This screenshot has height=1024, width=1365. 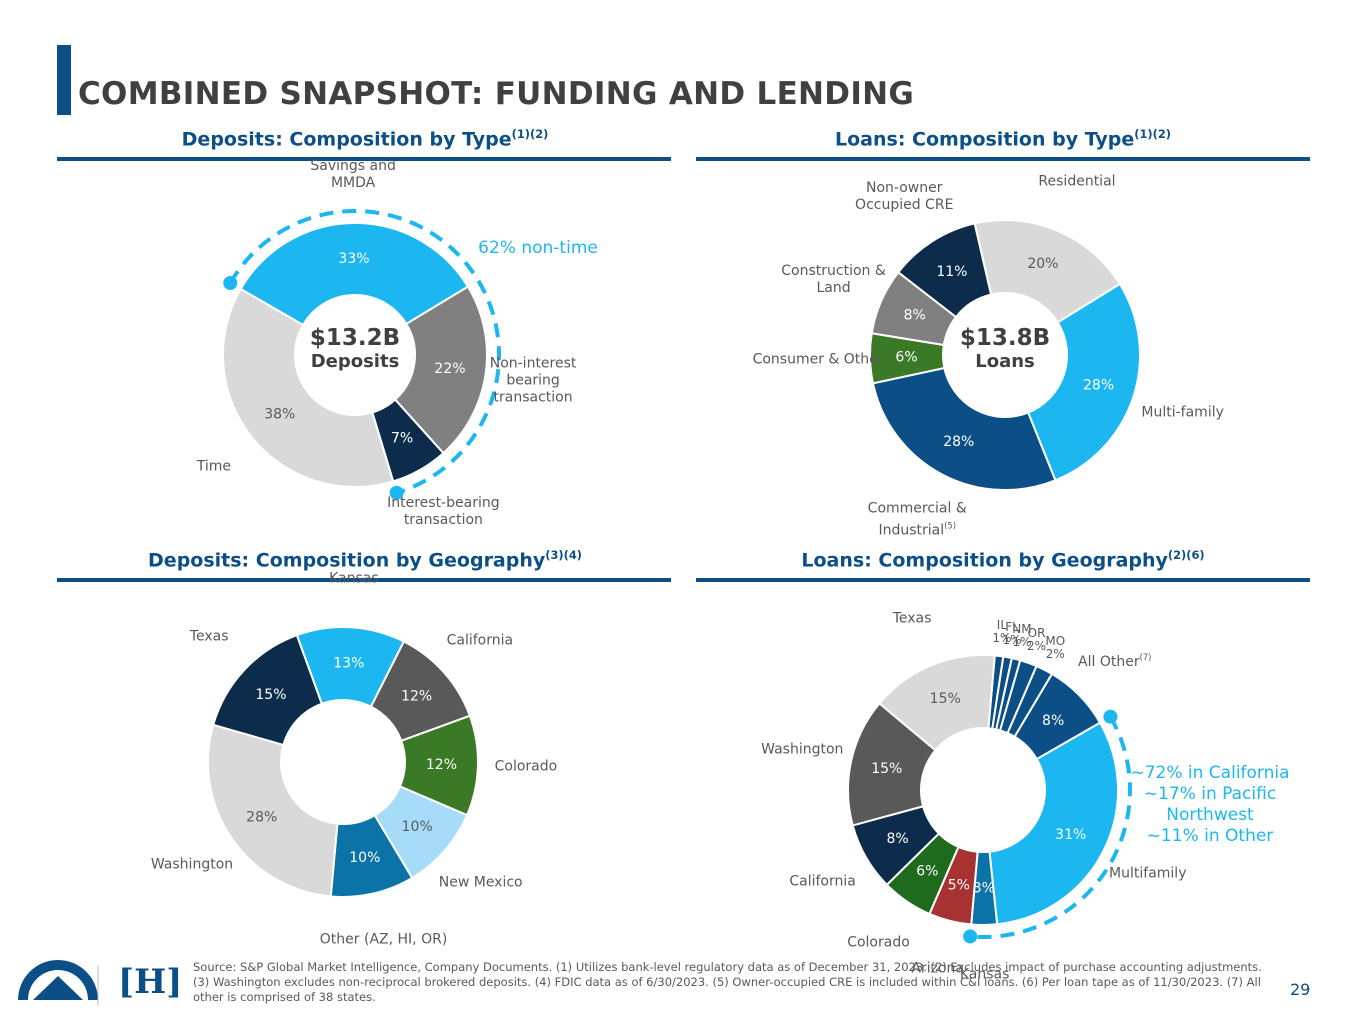 What do you see at coordinates (402, 439) in the screenshot?
I see `value-label: 7%` at bounding box center [402, 439].